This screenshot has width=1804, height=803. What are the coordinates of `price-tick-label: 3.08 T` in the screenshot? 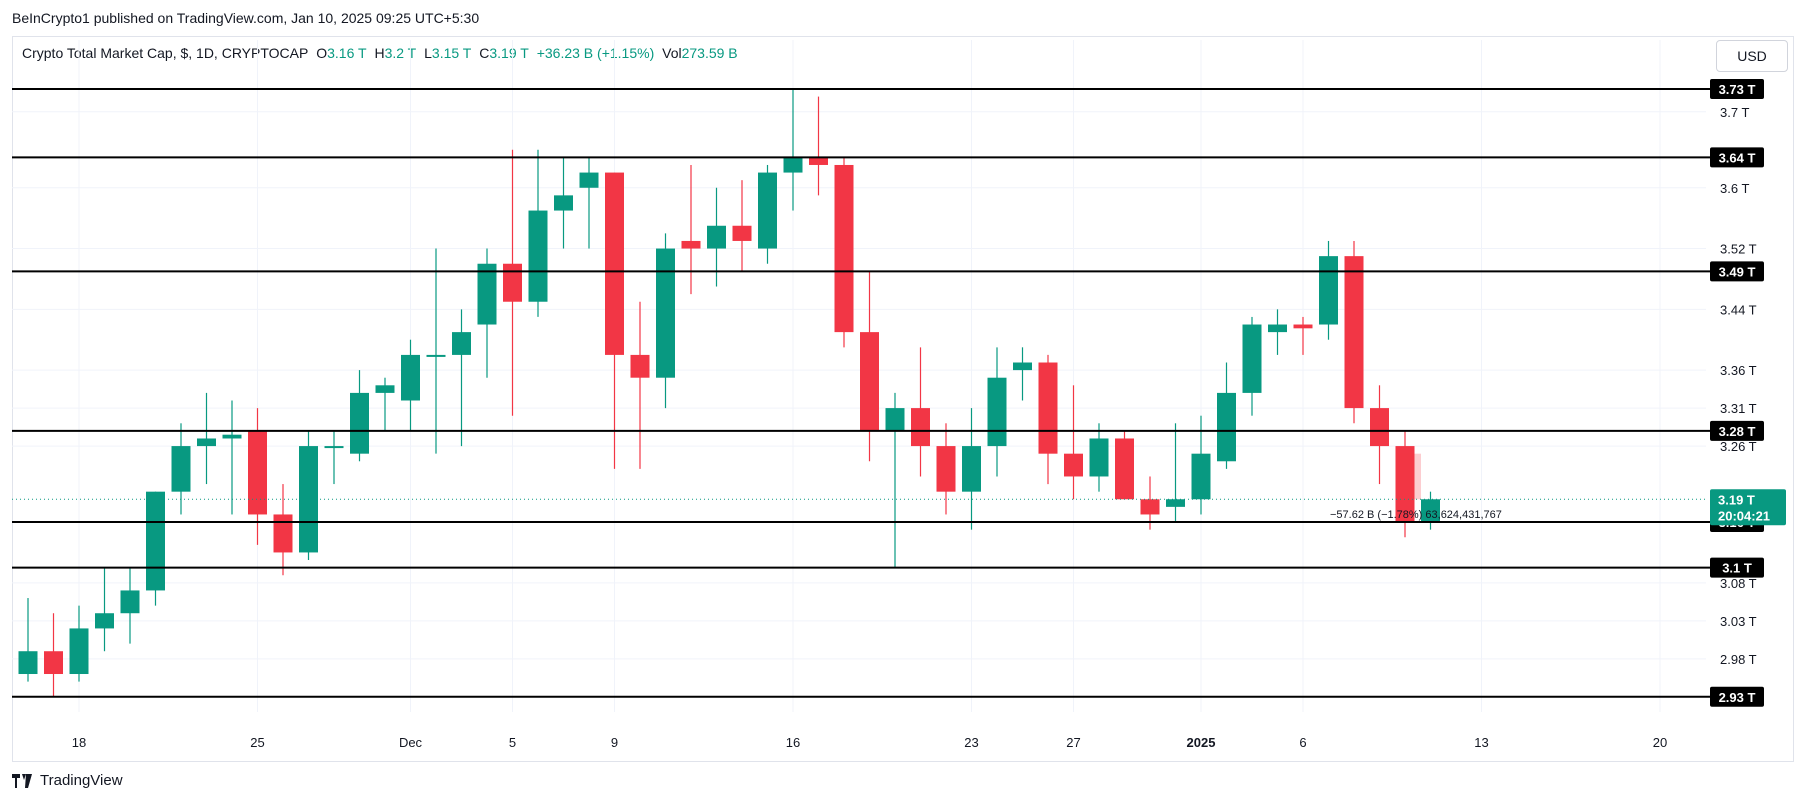 It's located at (1738, 583).